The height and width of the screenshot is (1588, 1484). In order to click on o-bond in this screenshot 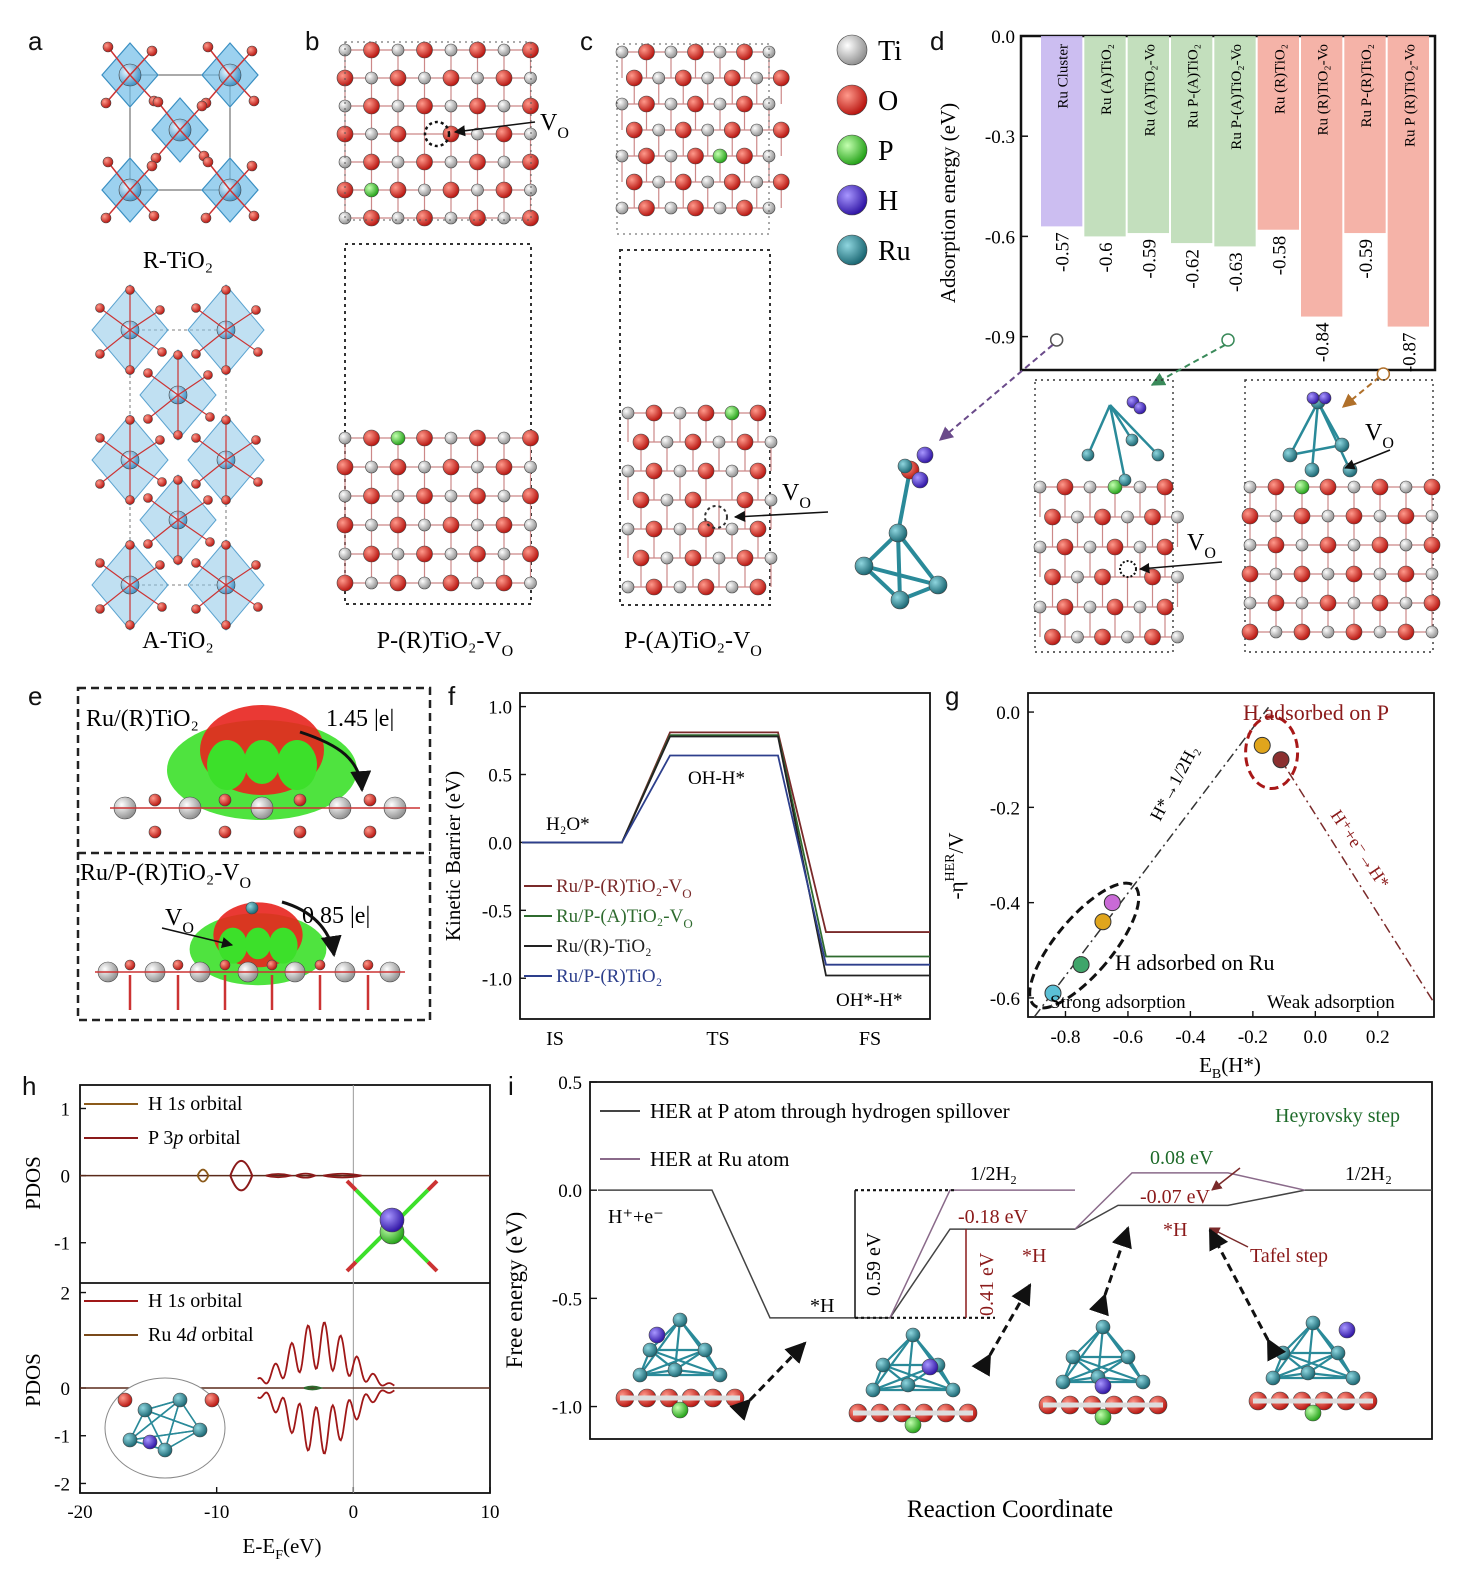, I will do `click(351, 1266)`.